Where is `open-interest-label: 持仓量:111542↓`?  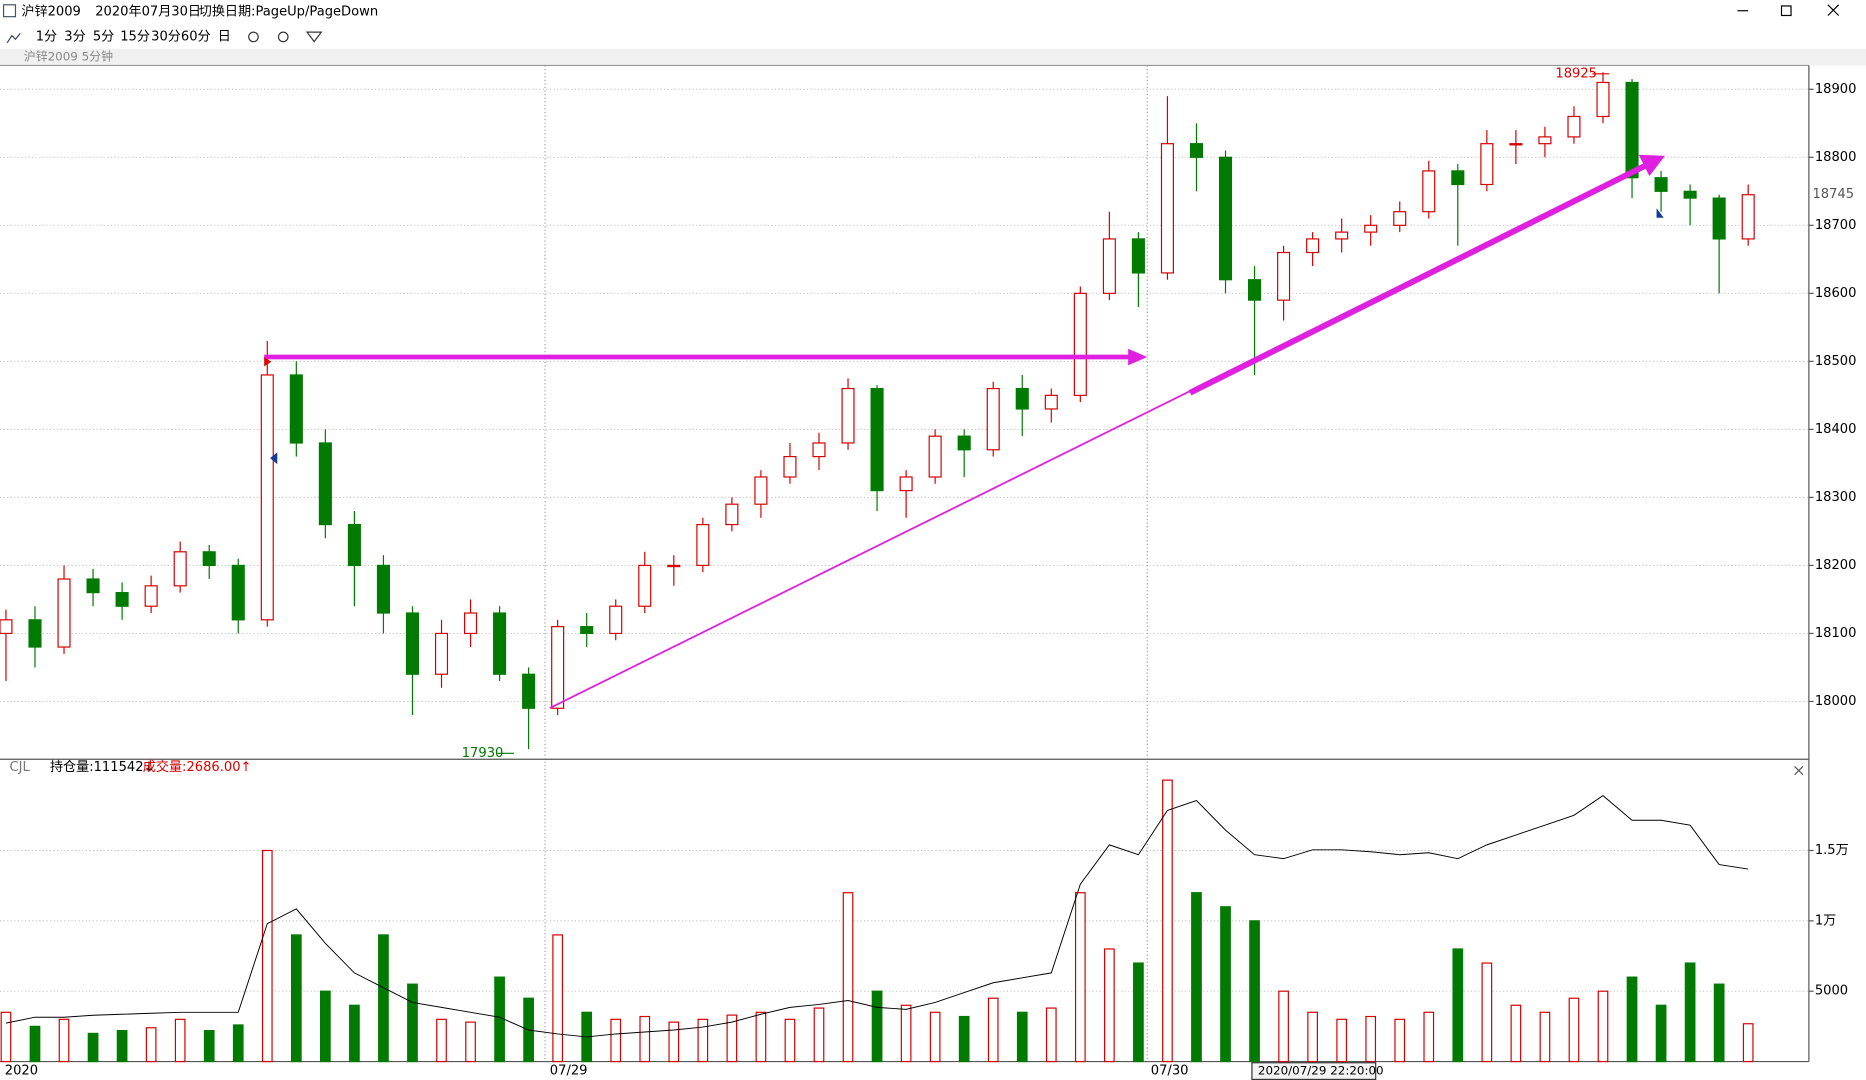 open-interest-label: 持仓量:111542↓ is located at coordinates (102, 767).